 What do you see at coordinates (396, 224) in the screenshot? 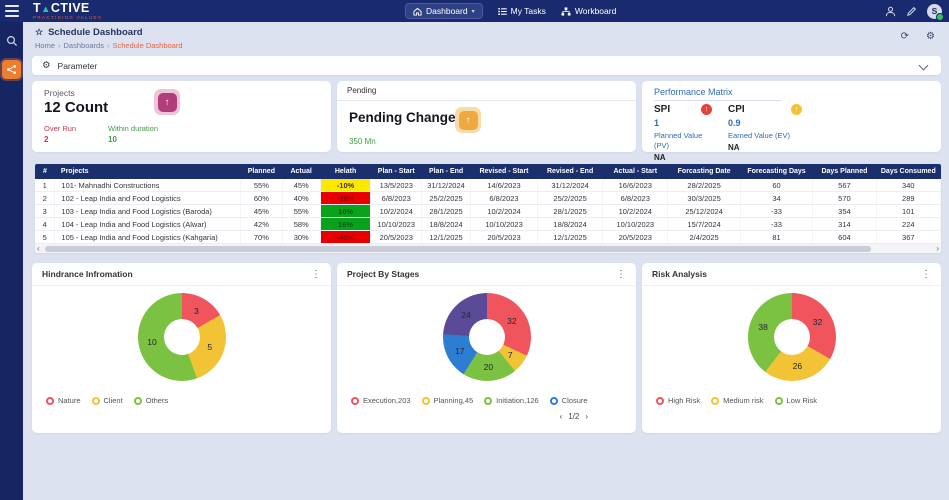
I see `table-cell: 10/10/2023` at bounding box center [396, 224].